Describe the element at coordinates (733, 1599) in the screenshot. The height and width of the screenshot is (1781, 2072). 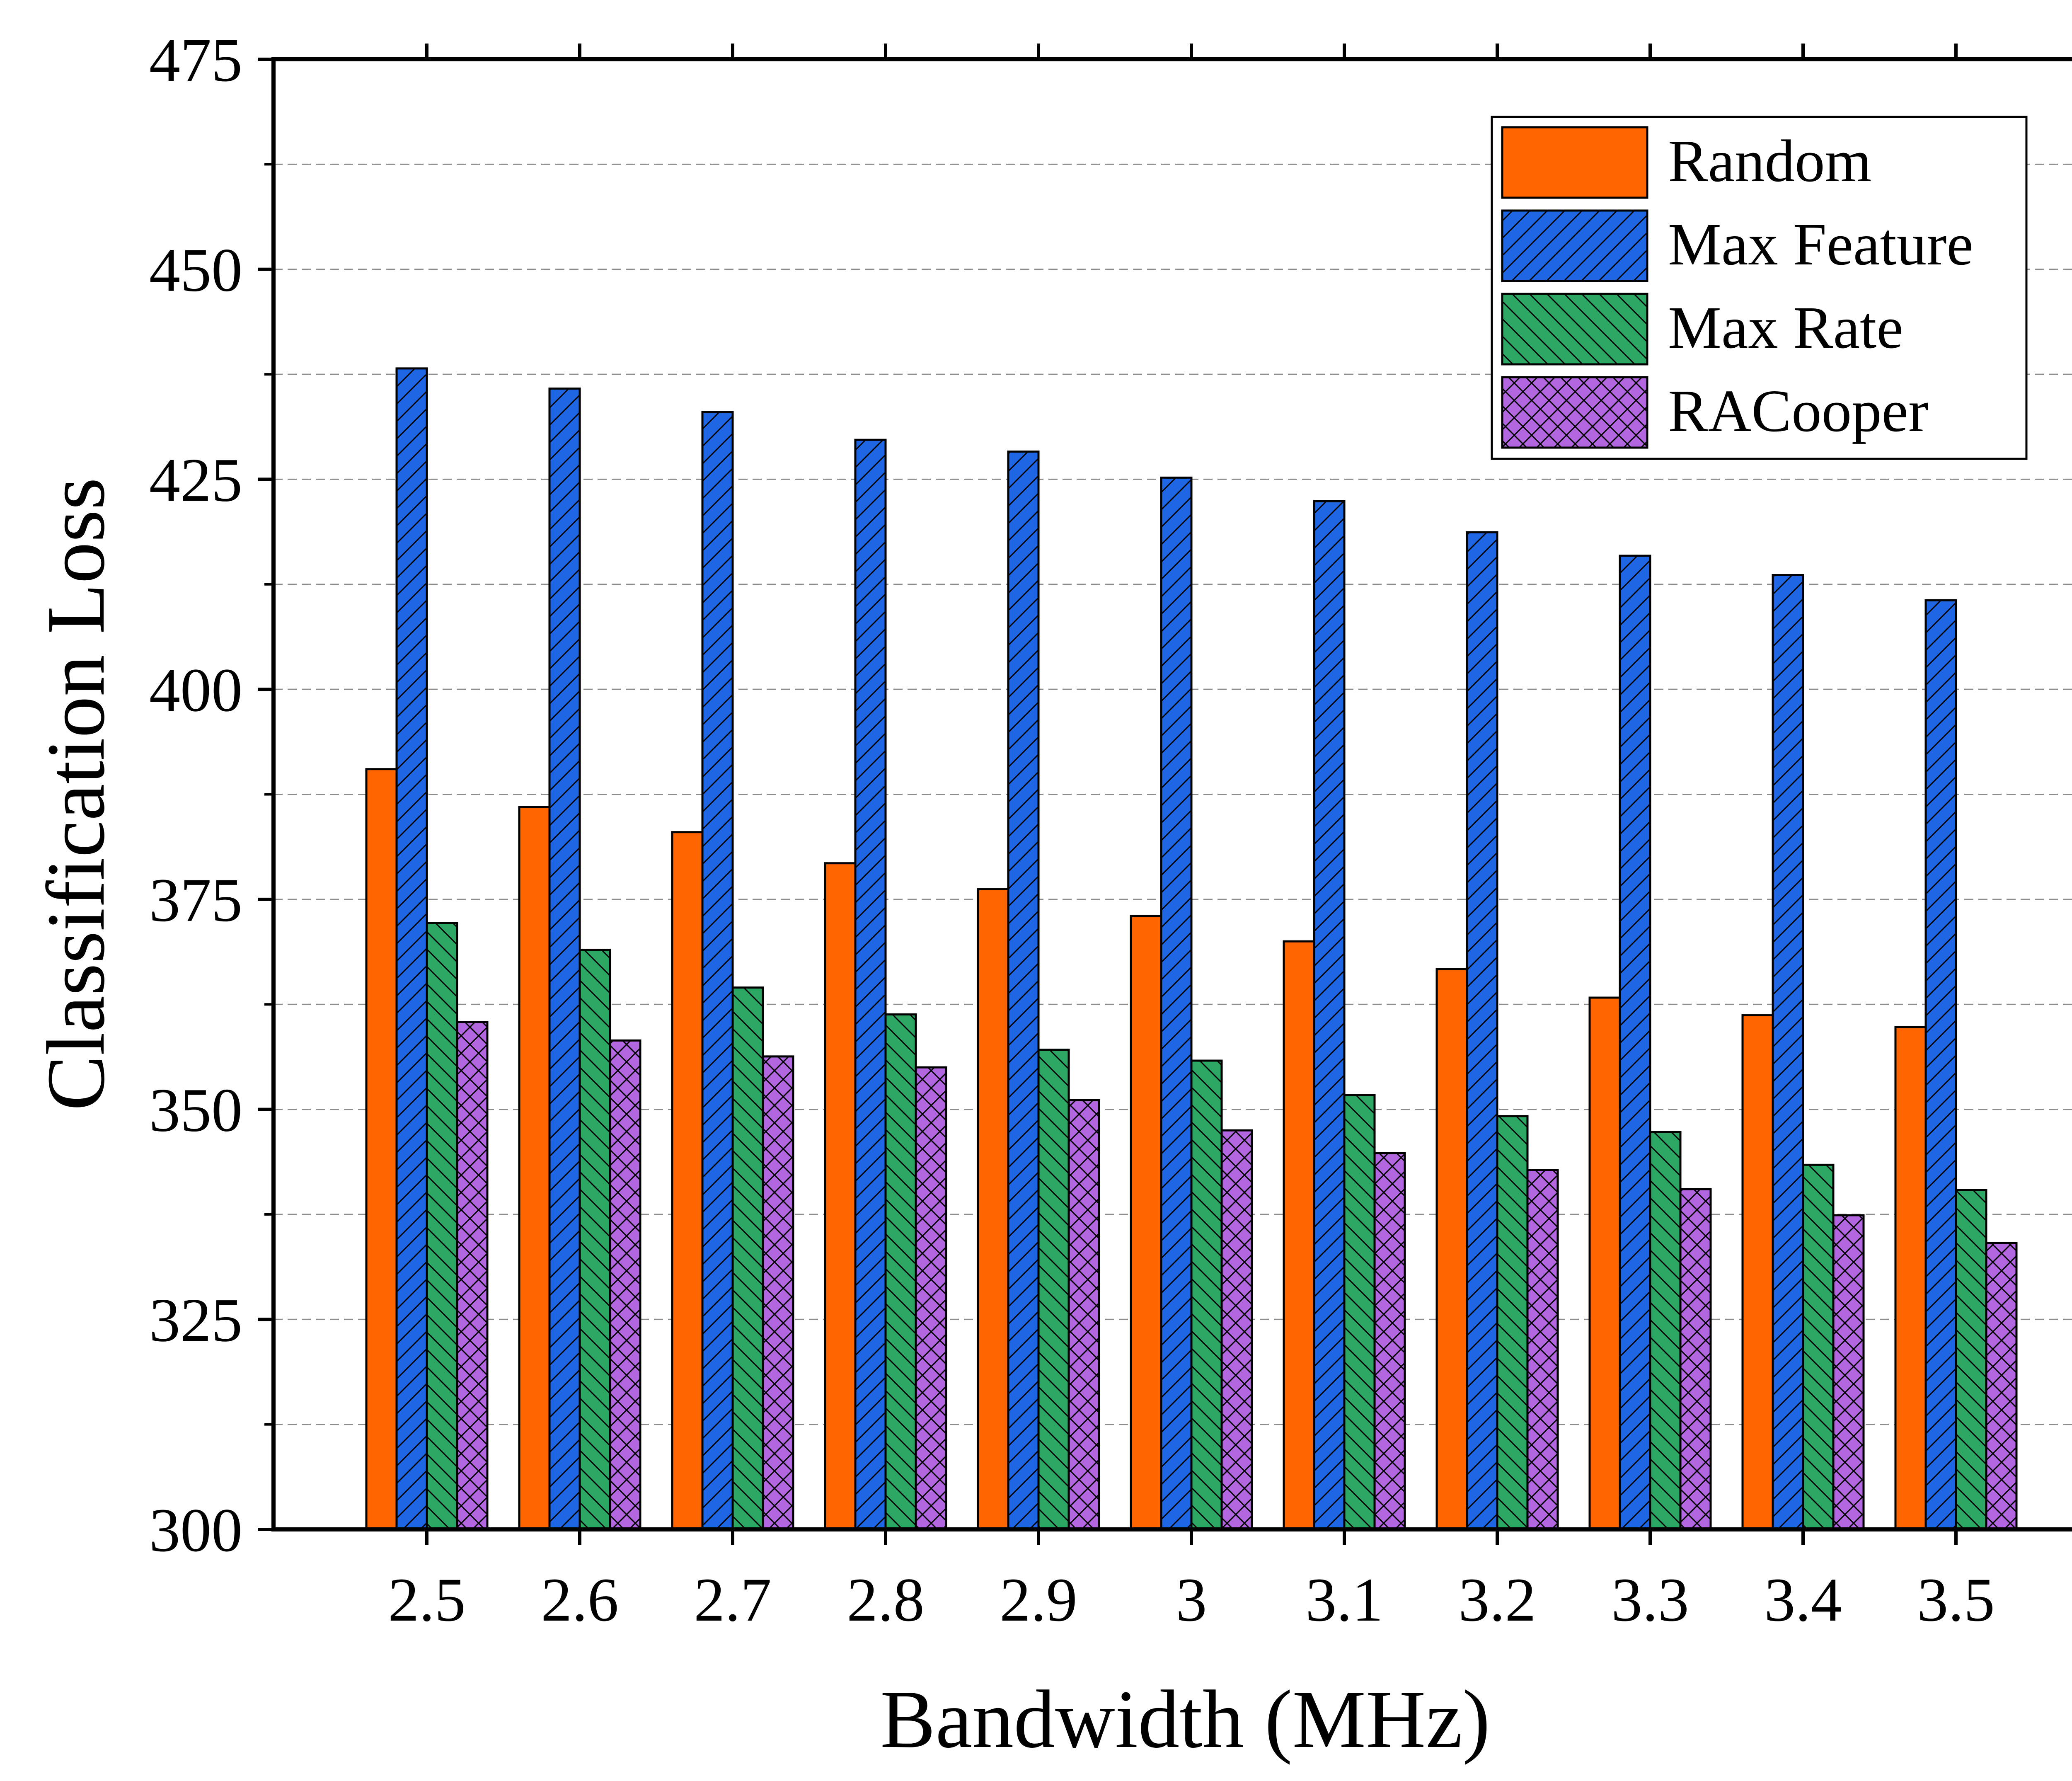
I see `x-tick-label: 2.7` at that location.